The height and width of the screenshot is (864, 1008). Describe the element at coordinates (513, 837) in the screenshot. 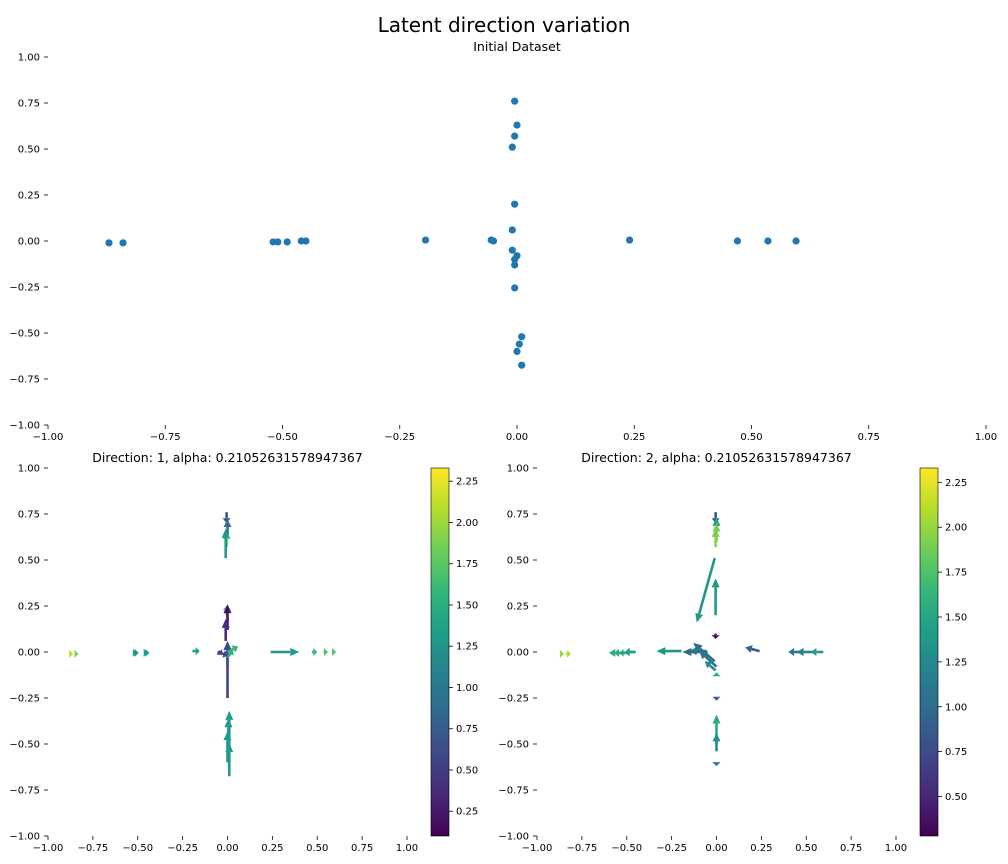

I see `y-tick-label: −1.00` at that location.